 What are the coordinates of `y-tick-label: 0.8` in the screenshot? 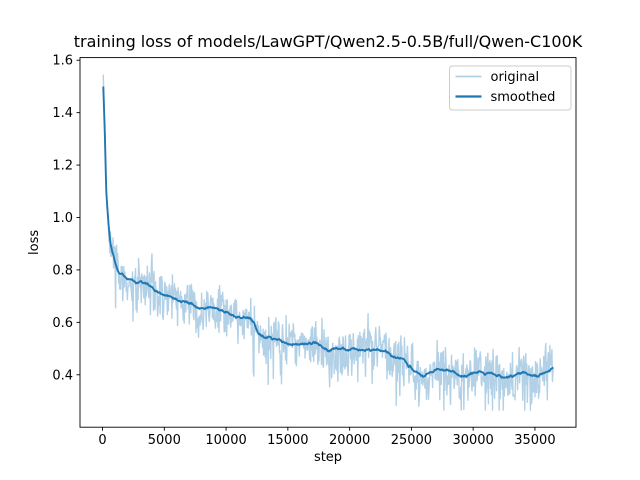 It's located at (62, 270).